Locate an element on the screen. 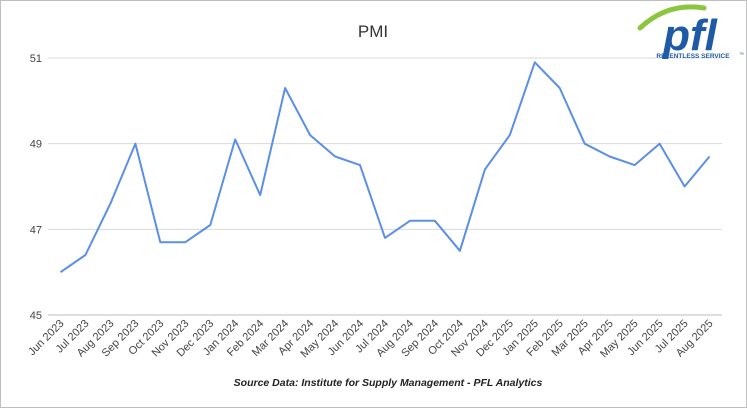 The image size is (747, 408). pfl-logo: pfl RELENTLESS SERVICE ™ is located at coordinates (690, 32).